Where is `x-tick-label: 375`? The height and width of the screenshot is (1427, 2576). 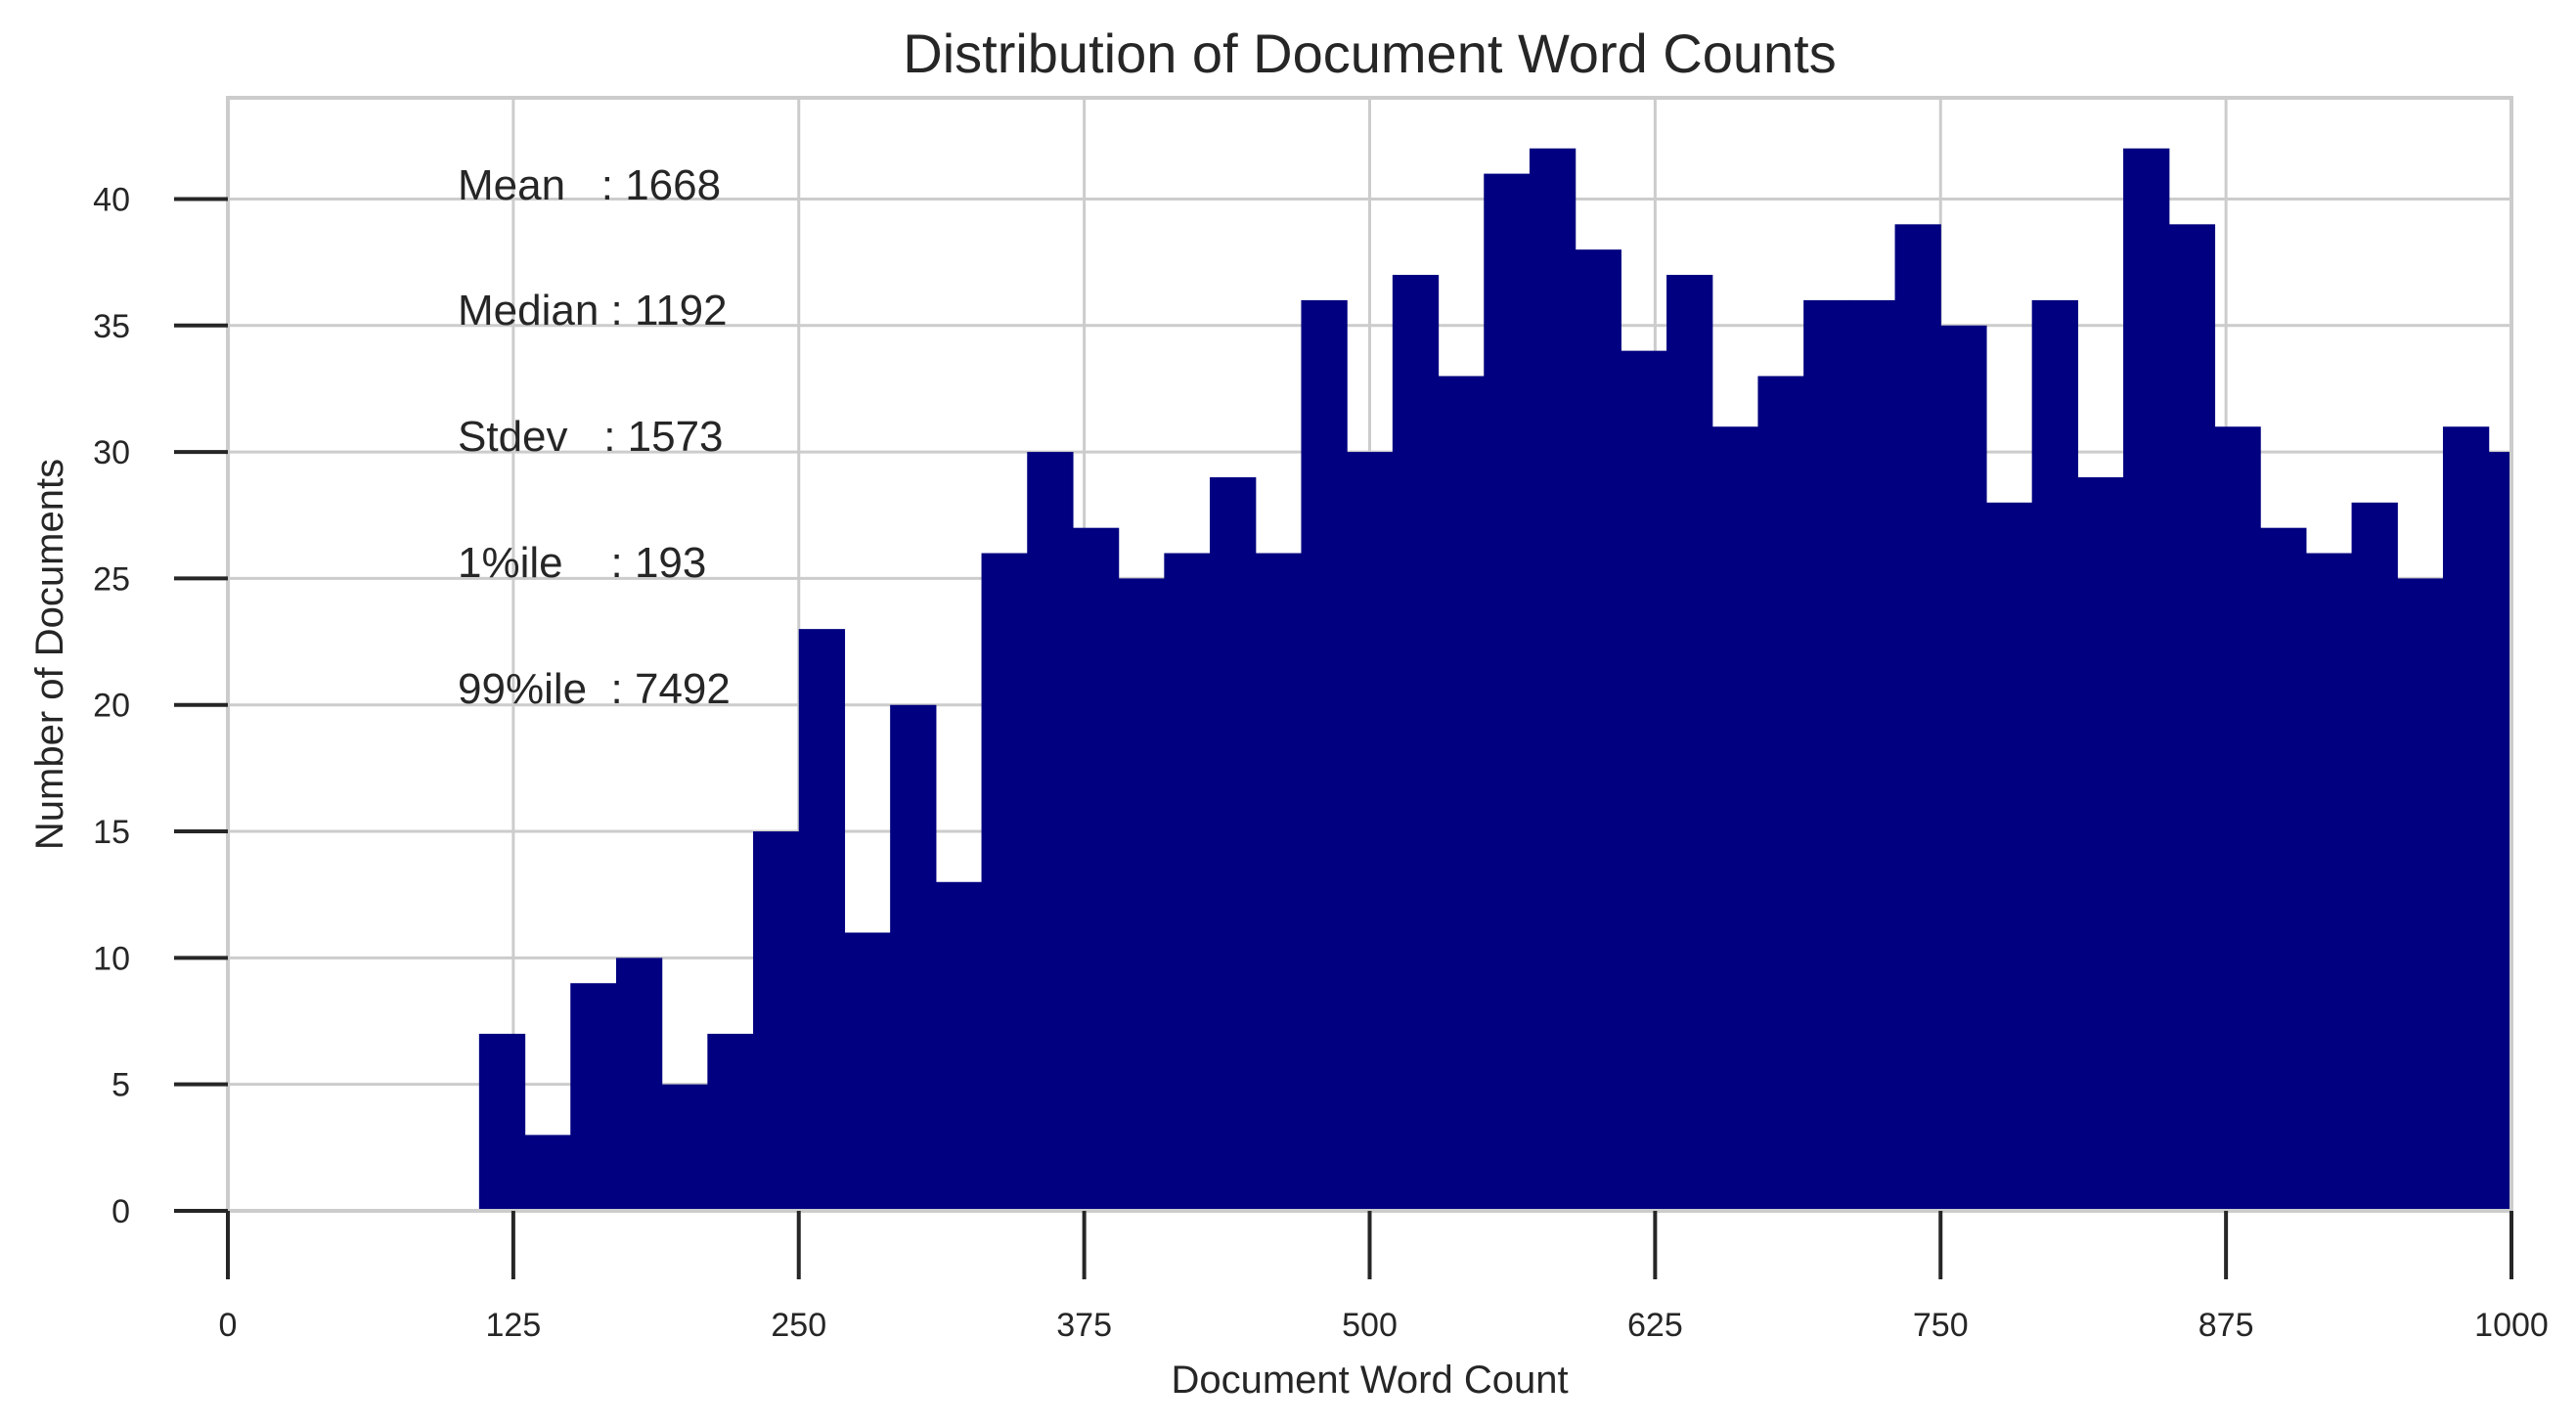 x-tick-label: 375 is located at coordinates (1084, 1326).